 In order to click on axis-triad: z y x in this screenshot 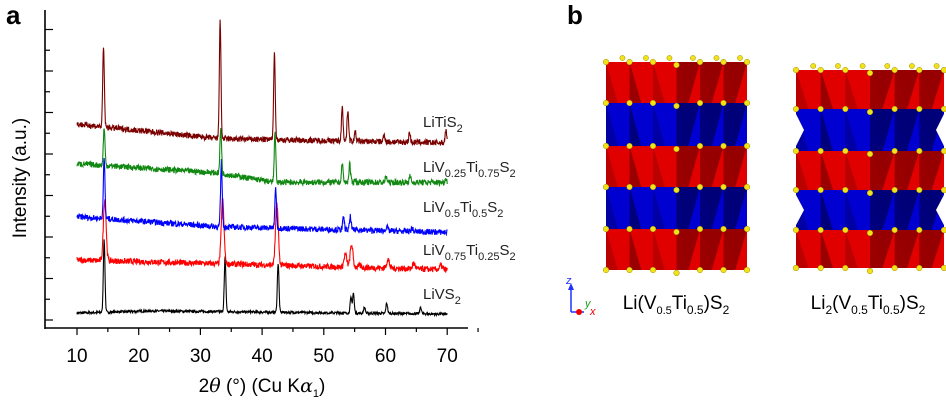, I will do `click(580, 296)`.